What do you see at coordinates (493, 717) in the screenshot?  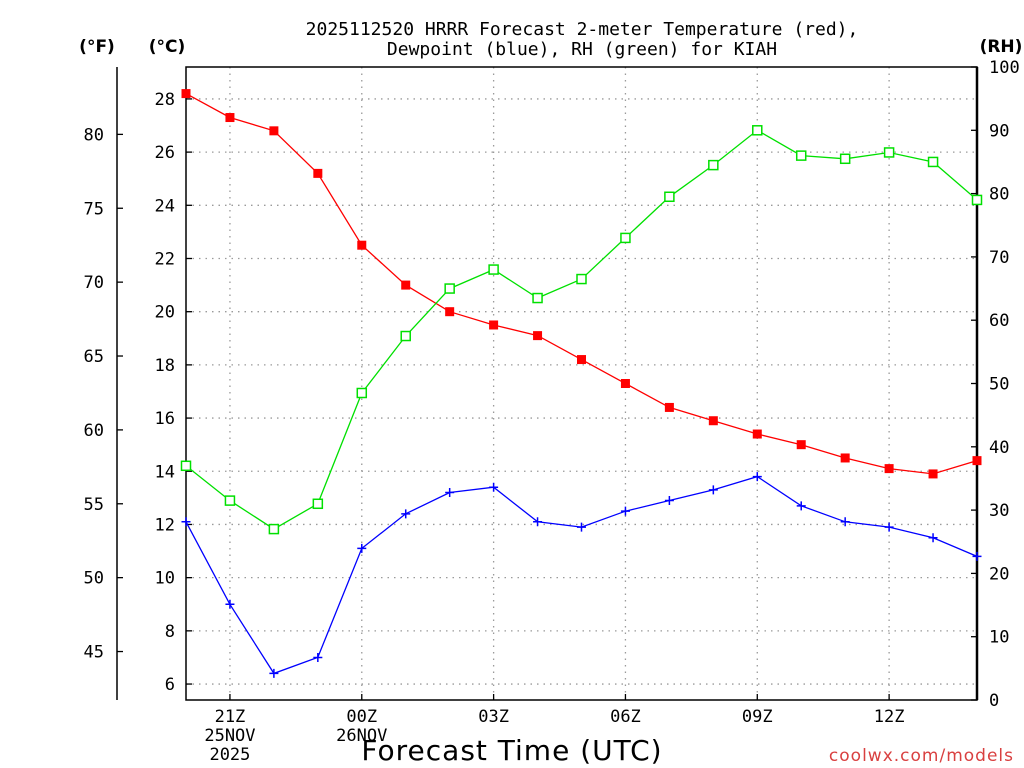 I see `x-tick-label: 03Z` at bounding box center [493, 717].